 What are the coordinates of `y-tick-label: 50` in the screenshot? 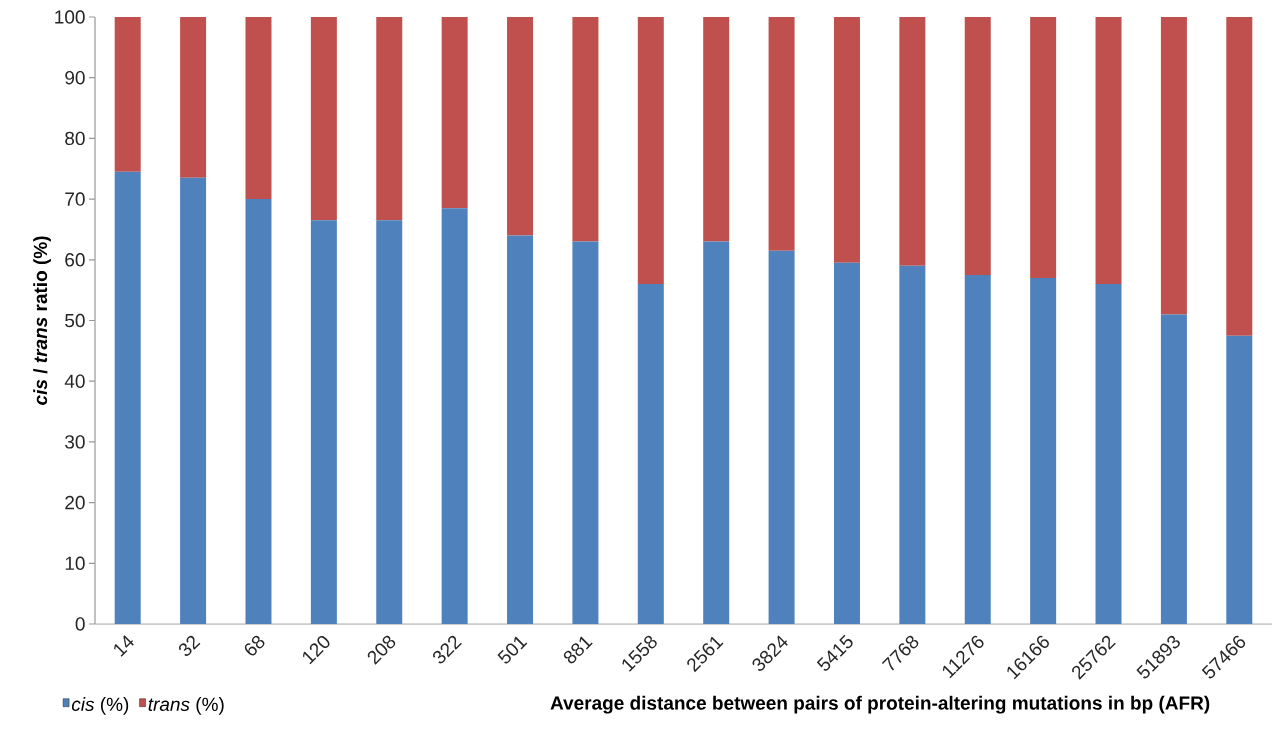 It's located at (75, 320).